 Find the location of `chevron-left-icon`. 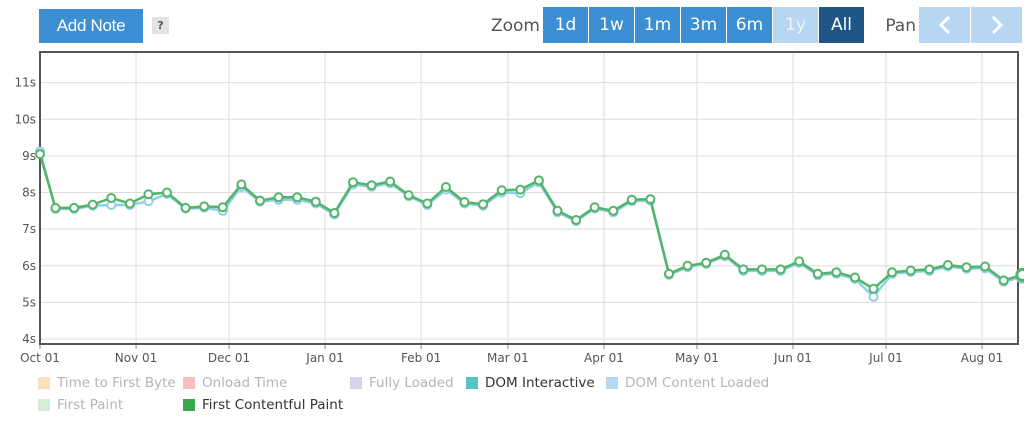

chevron-left-icon is located at coordinates (944, 25).